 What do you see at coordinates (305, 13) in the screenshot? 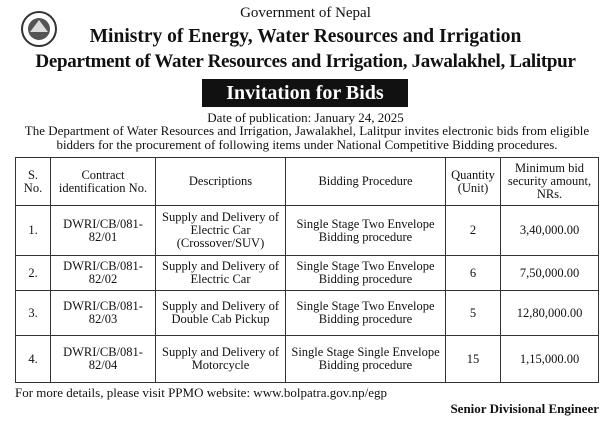
I see `government: Government of Nepal` at bounding box center [305, 13].